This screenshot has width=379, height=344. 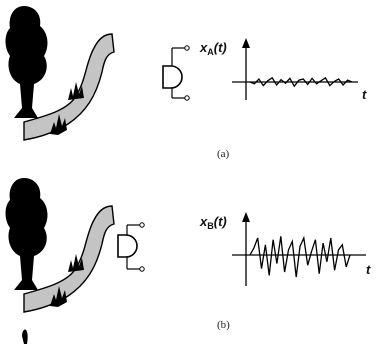 What do you see at coordinates (223, 325) in the screenshot?
I see `caption-b: (b)` at bounding box center [223, 325].